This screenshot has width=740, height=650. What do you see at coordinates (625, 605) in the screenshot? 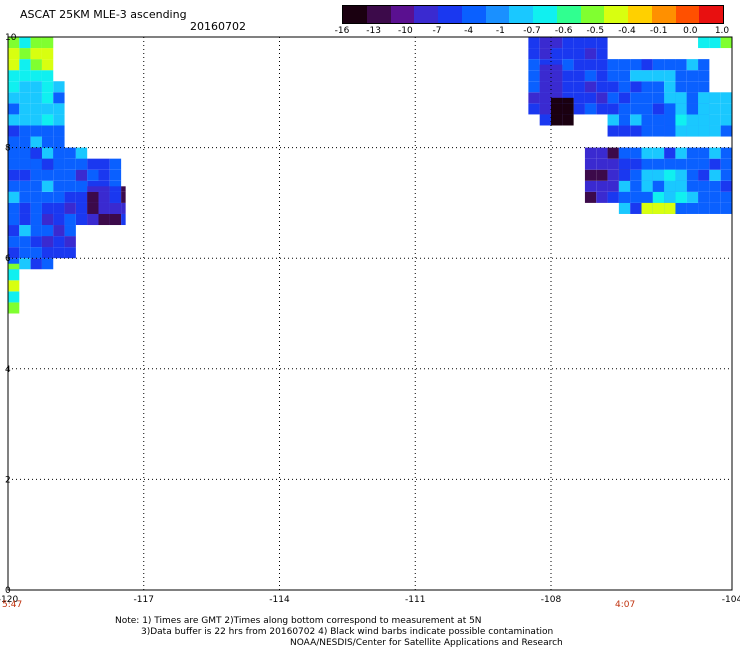
I see `right-time-label: 4:07` at bounding box center [625, 605].